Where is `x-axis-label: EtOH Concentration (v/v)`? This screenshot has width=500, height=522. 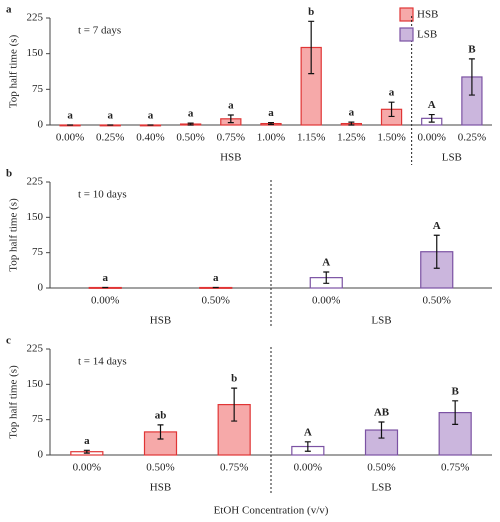
x-axis-label: EtOH Concentration (v/v) is located at coordinates (271, 511).